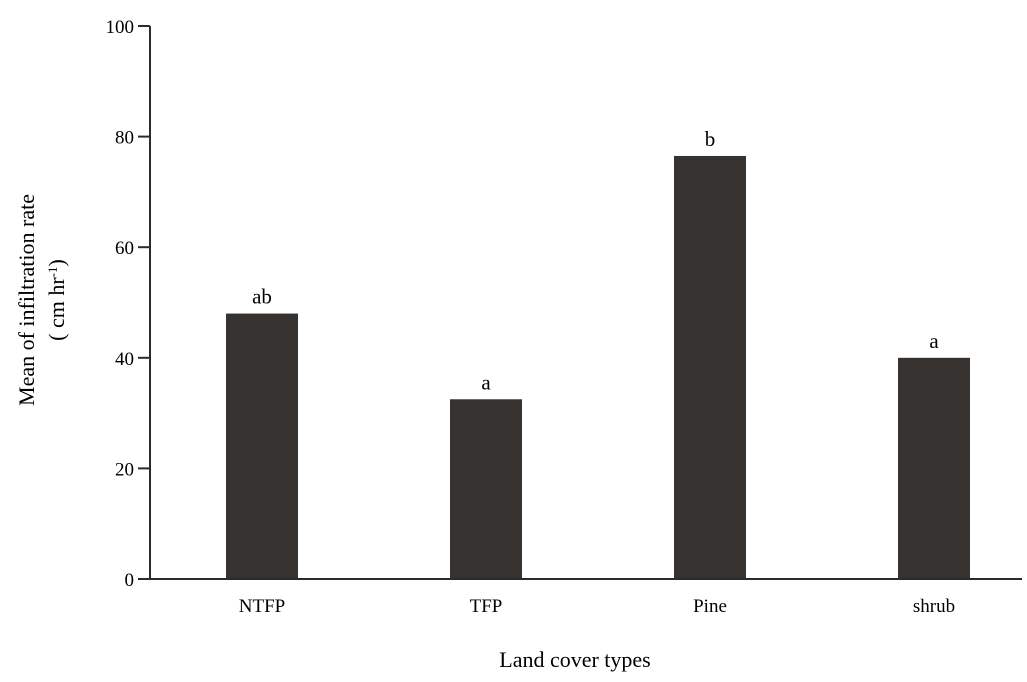 The height and width of the screenshot is (682, 1027). What do you see at coordinates (262, 297) in the screenshot?
I see `bar-data-label: ab` at bounding box center [262, 297].